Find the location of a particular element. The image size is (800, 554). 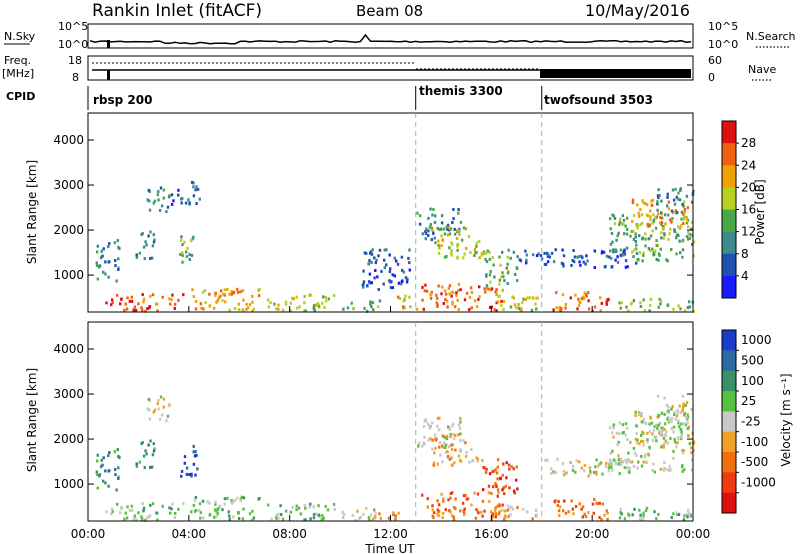

colorbar-segment is located at coordinates (729, 221).